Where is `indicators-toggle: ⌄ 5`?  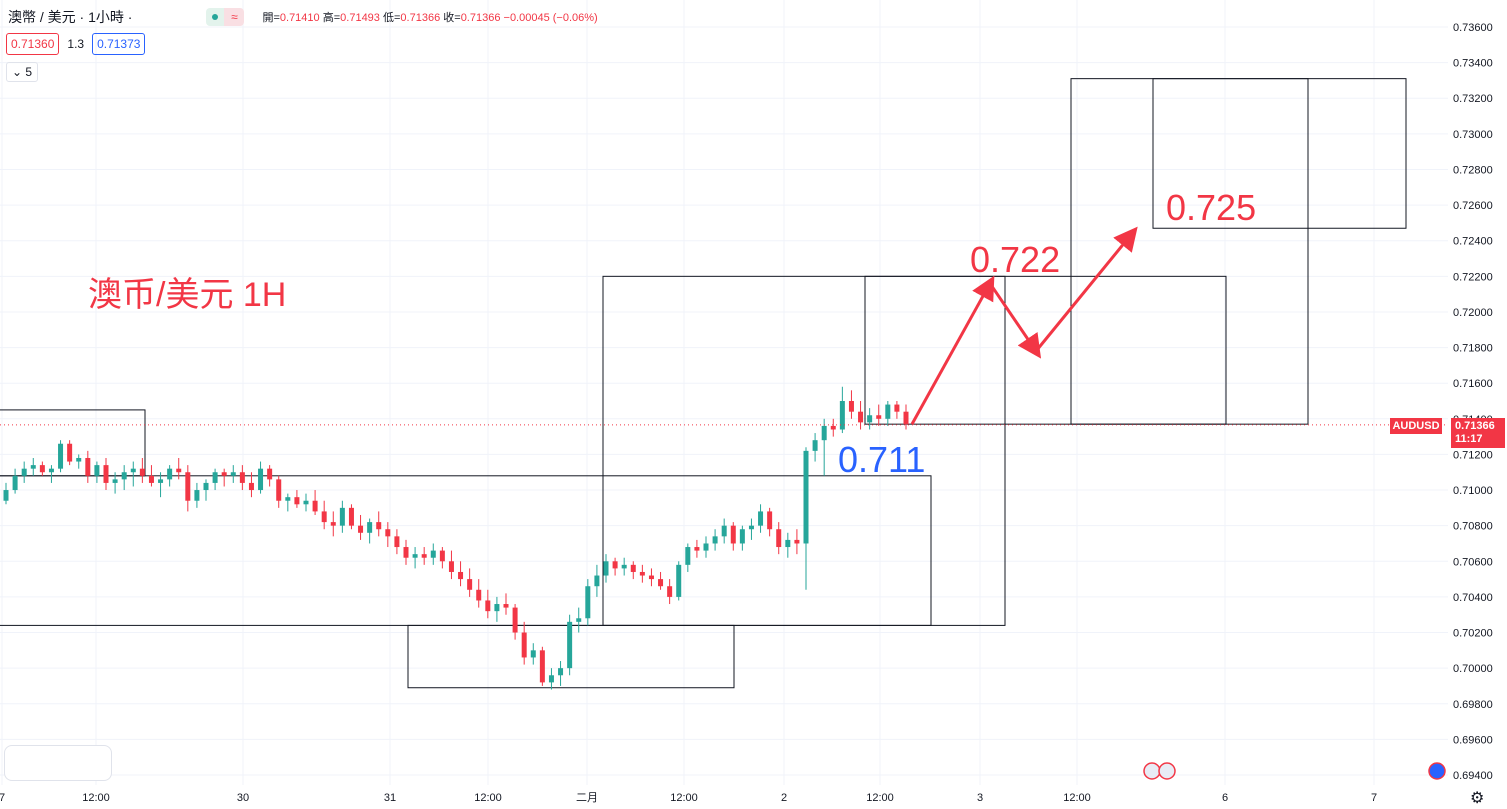
indicators-toggle: ⌄ 5 is located at coordinates (22, 72).